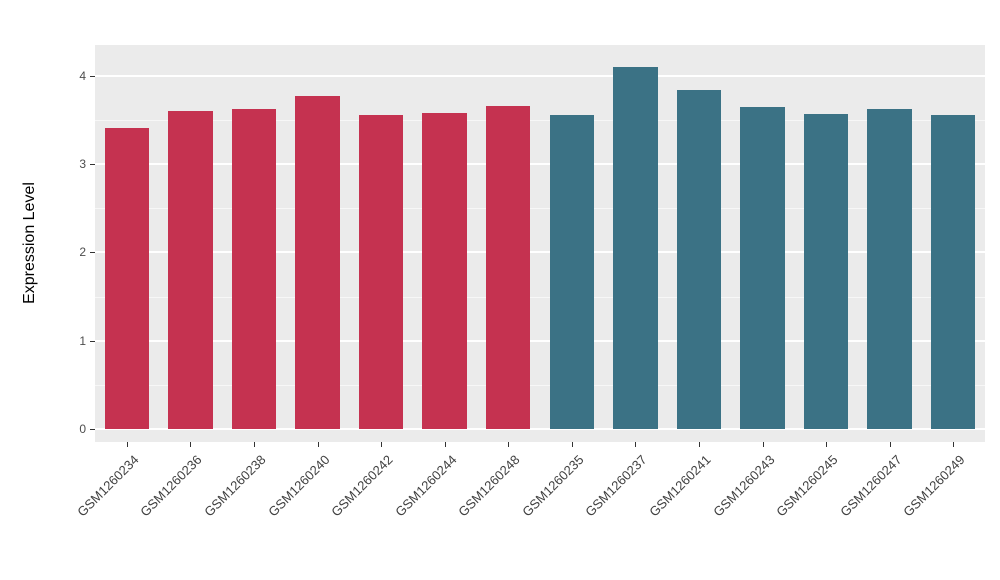 The image size is (1000, 580). What do you see at coordinates (762, 267) in the screenshot?
I see `bar-GSM1260243` at bounding box center [762, 267].